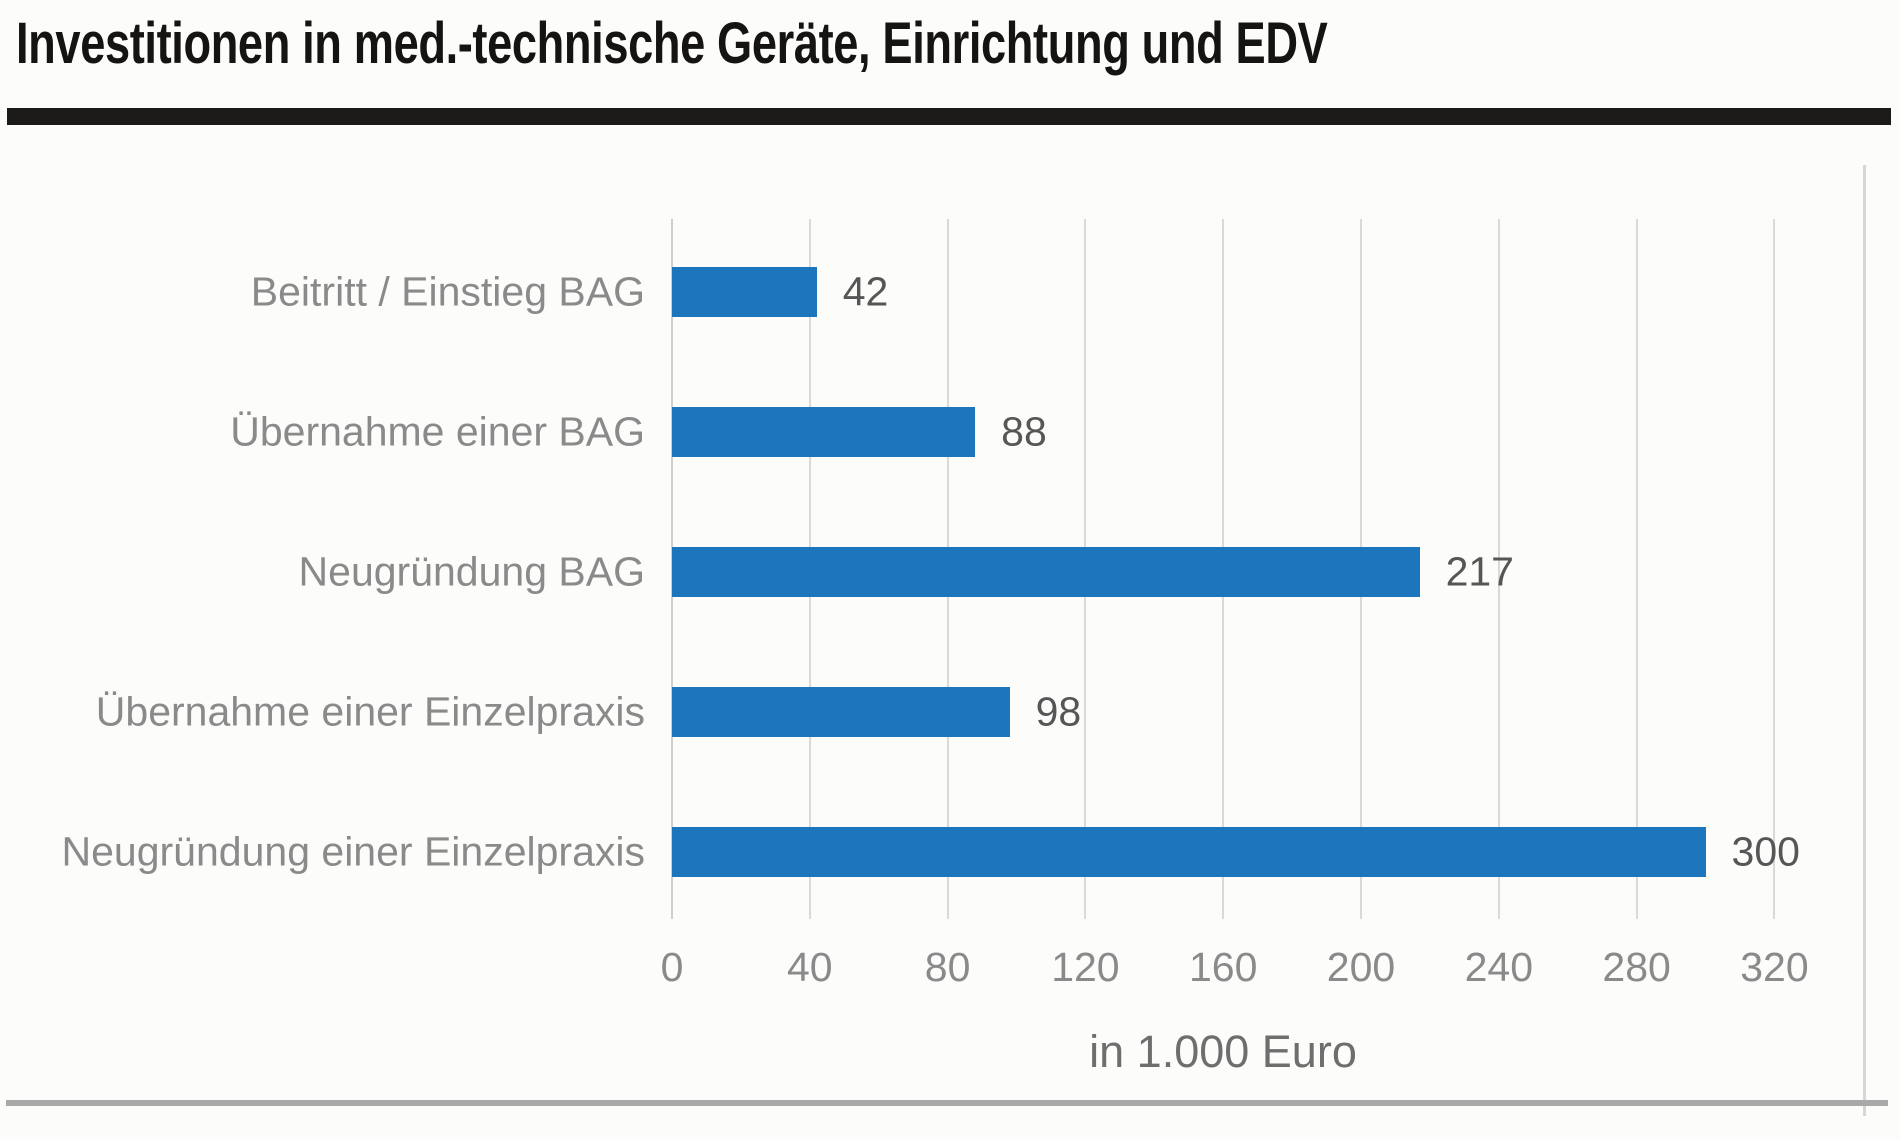 The width and height of the screenshot is (1900, 1139). What do you see at coordinates (1058, 711) in the screenshot?
I see `value-label: 98` at bounding box center [1058, 711].